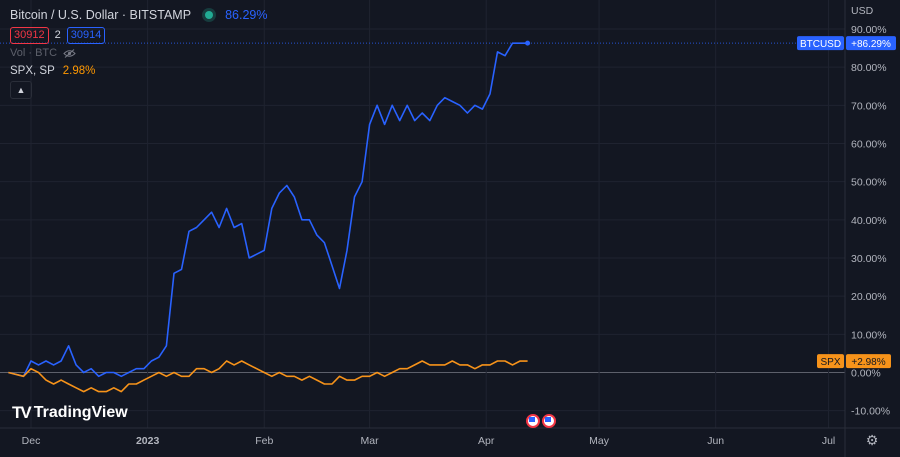 The height and width of the screenshot is (457, 900). Describe the element at coordinates (528, 43) in the screenshot. I see `btc-last-point` at that location.